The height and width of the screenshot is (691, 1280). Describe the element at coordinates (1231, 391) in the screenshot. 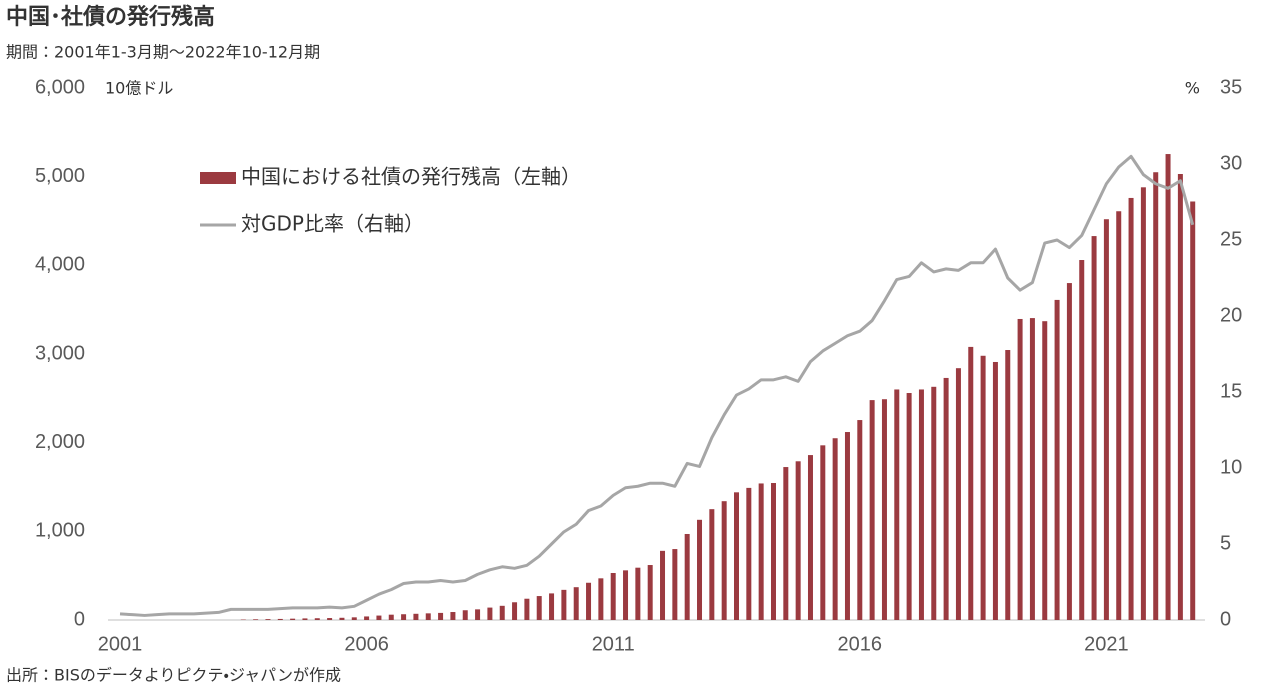

I see `y2-tick-label: 15` at that location.